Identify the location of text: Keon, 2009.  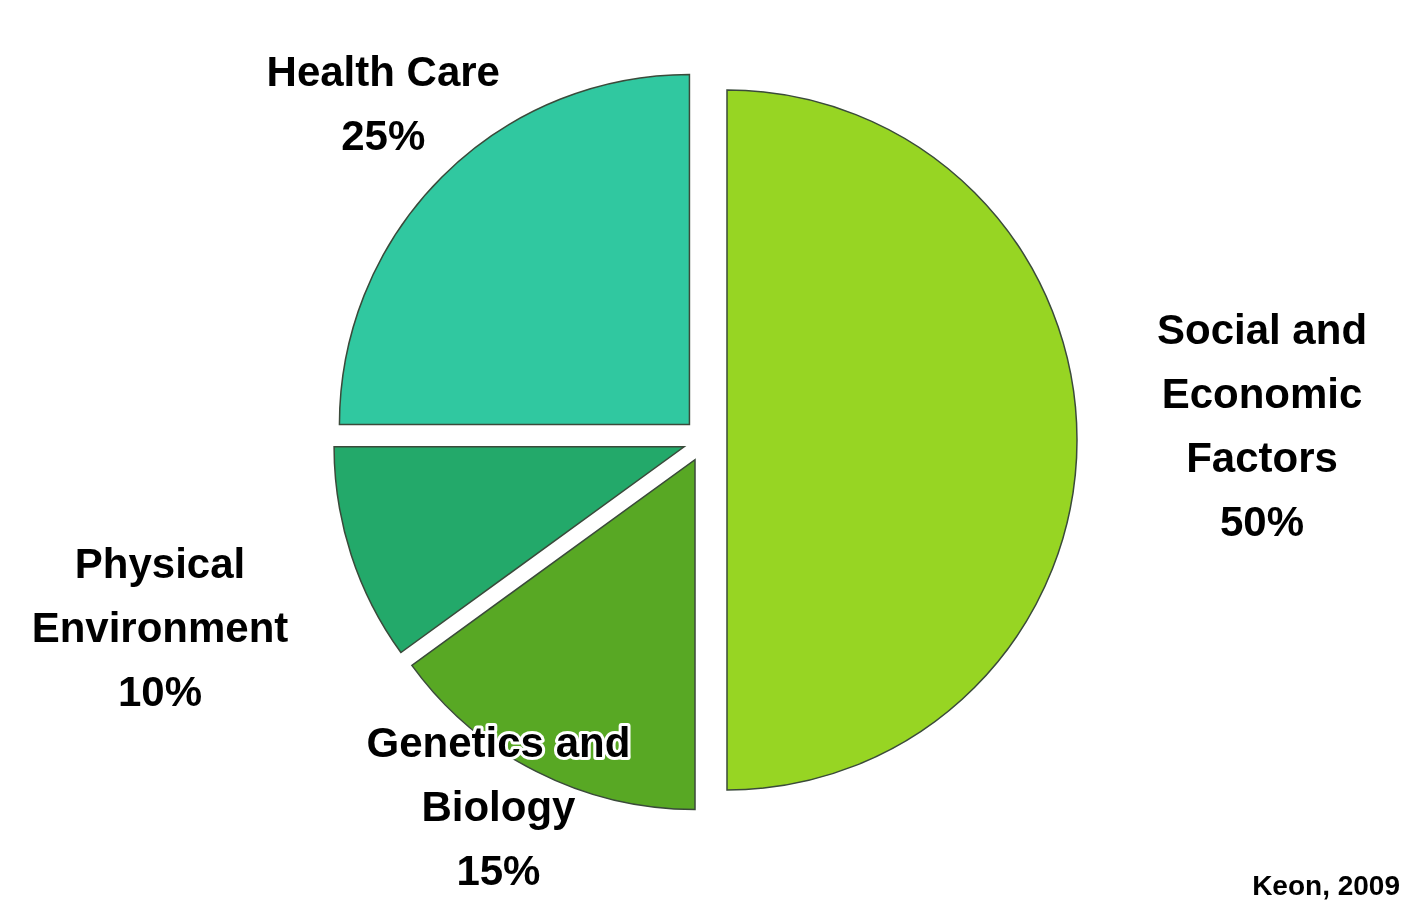
(1326, 885).